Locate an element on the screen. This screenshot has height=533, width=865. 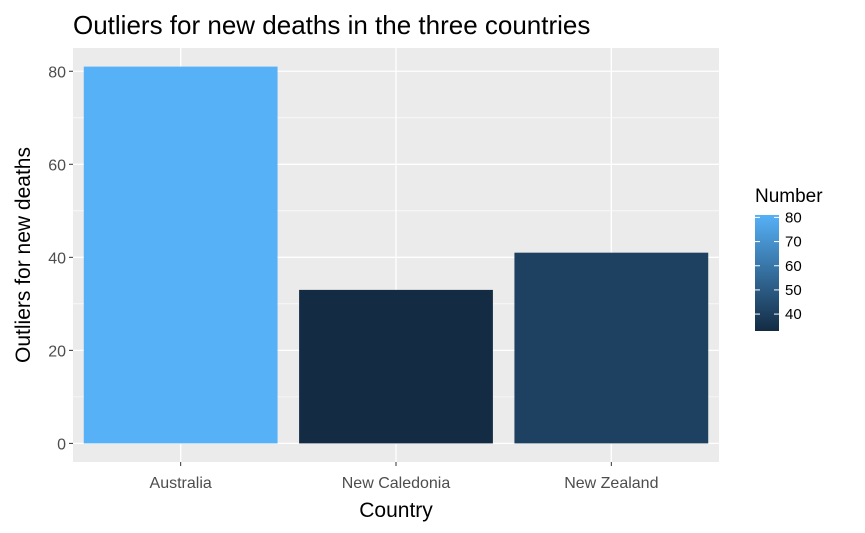
legend-tick-label: 70 is located at coordinates (793, 242).